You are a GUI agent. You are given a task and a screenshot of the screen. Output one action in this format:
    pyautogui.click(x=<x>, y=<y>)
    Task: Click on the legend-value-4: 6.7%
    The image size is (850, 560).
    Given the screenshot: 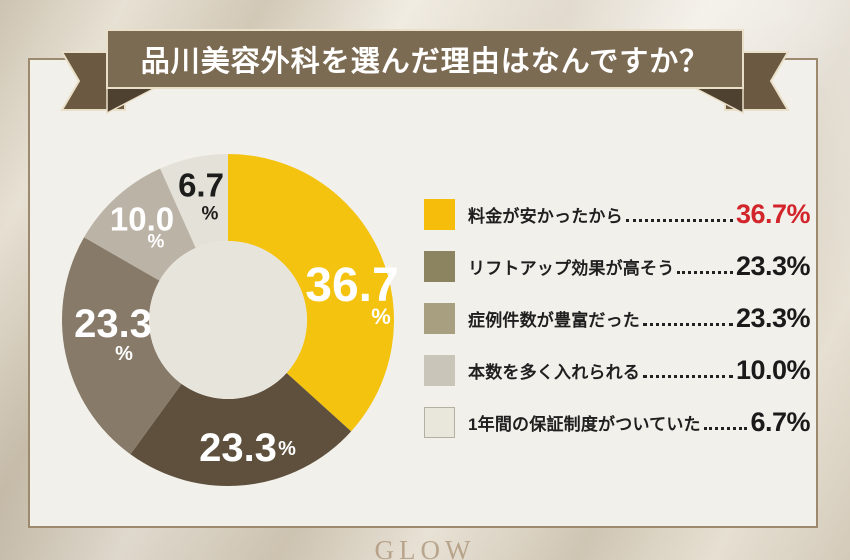 What is the action you would take?
    pyautogui.click(x=780, y=421)
    